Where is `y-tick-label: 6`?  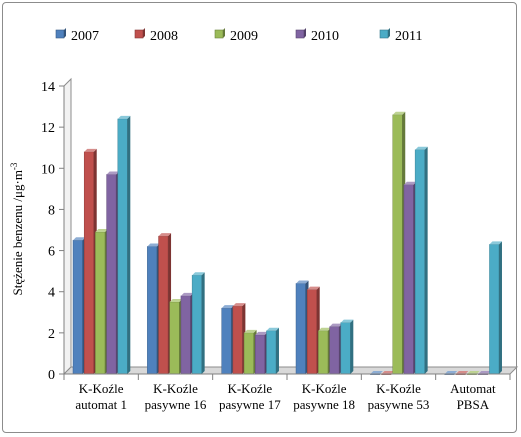
y-tick-label: 6 is located at coordinates (51, 252).